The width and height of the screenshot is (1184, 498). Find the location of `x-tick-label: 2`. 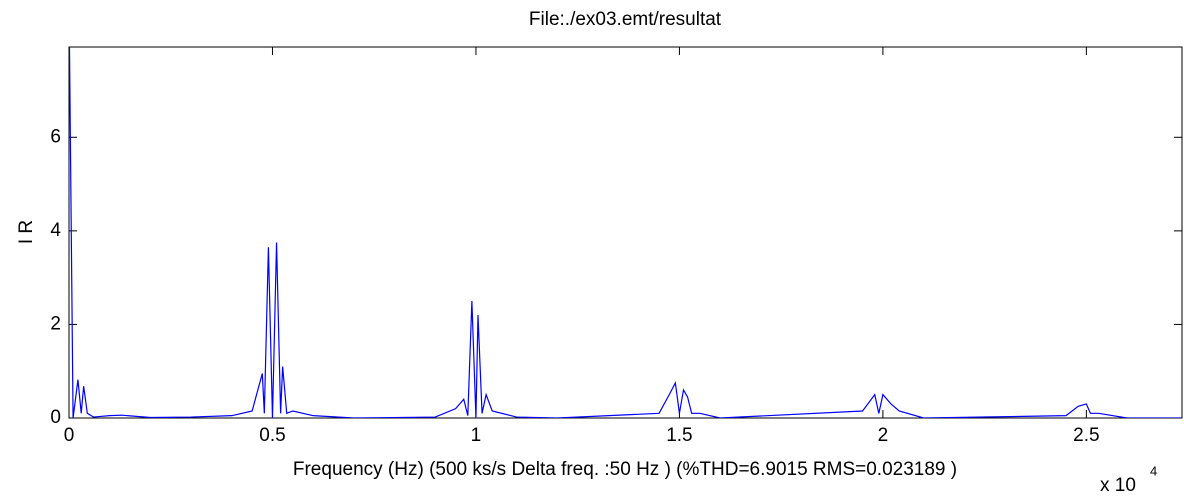

x-tick-label: 2 is located at coordinates (883, 435).